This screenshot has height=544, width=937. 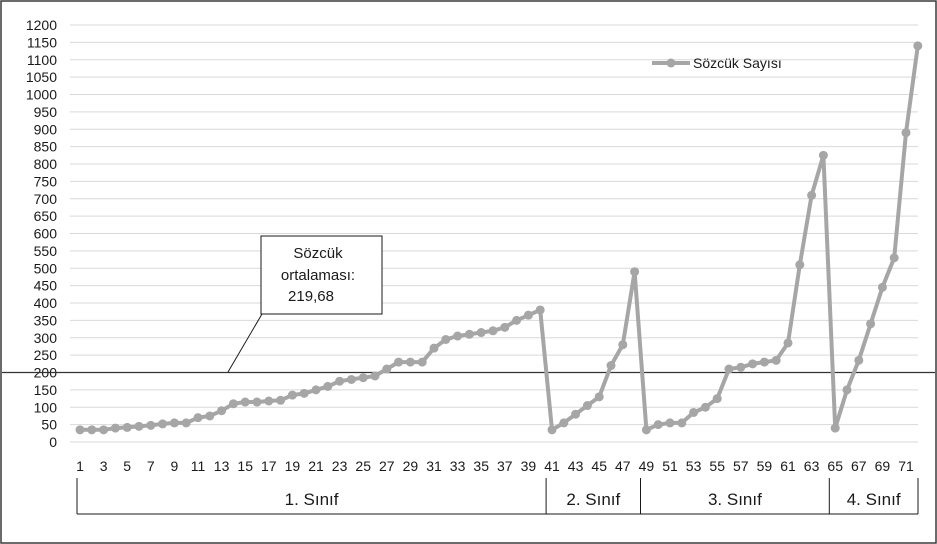 I want to click on y-tick-label: 50, so click(x=49, y=425).